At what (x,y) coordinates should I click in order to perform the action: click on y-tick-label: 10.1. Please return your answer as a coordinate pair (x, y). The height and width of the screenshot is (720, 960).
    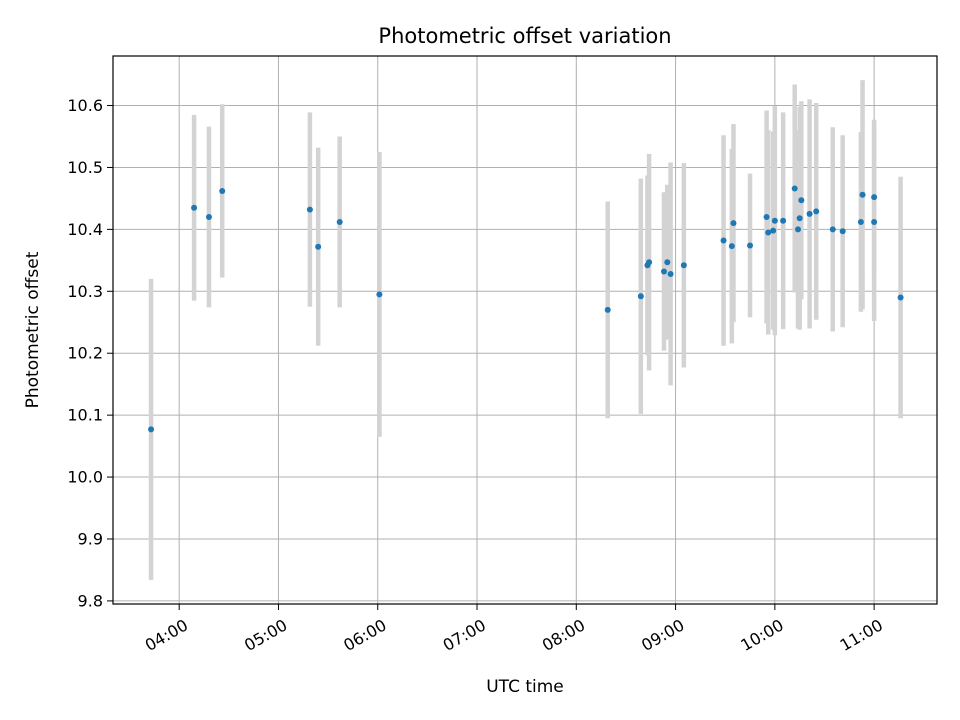
    Looking at the image, I should click on (85, 415).